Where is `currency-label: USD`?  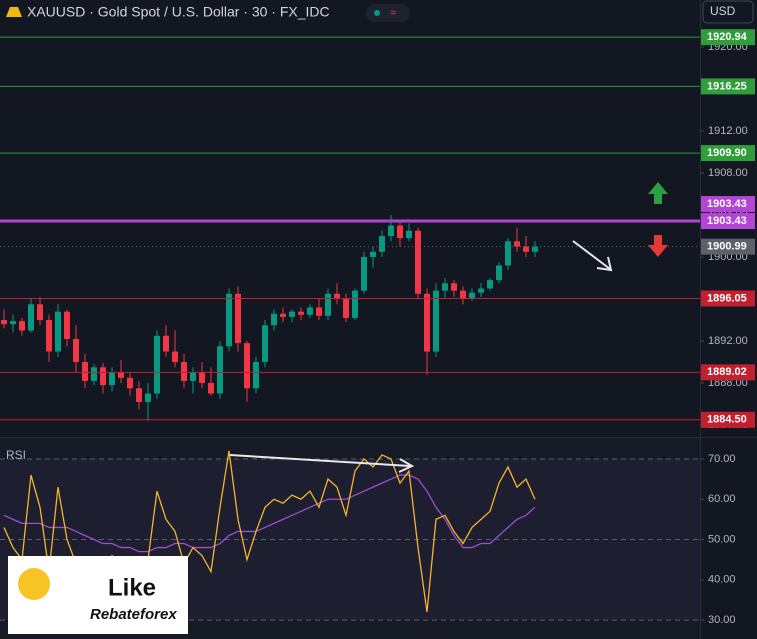 currency-label: USD is located at coordinates (723, 11).